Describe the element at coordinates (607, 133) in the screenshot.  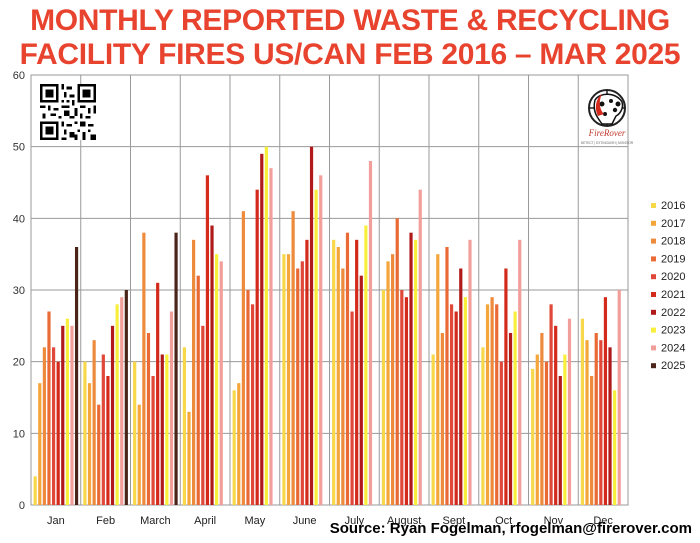
I see `logo-name: FireRover` at that location.